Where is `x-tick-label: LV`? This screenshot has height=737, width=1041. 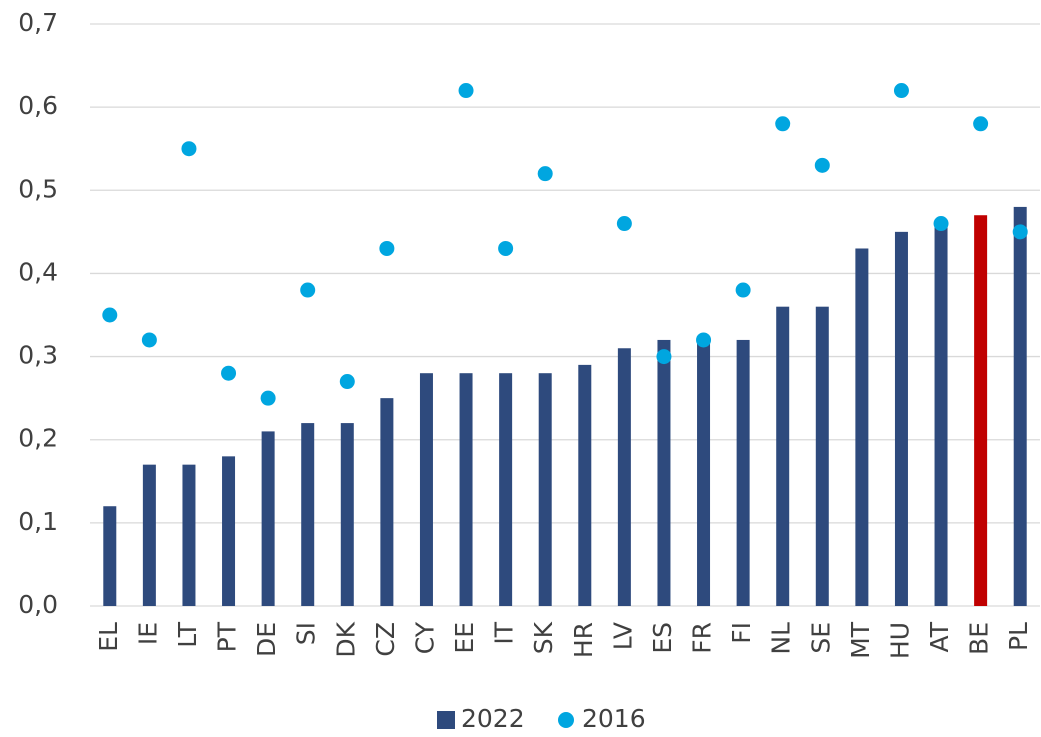
x-tick-label: LV is located at coordinates (622, 636).